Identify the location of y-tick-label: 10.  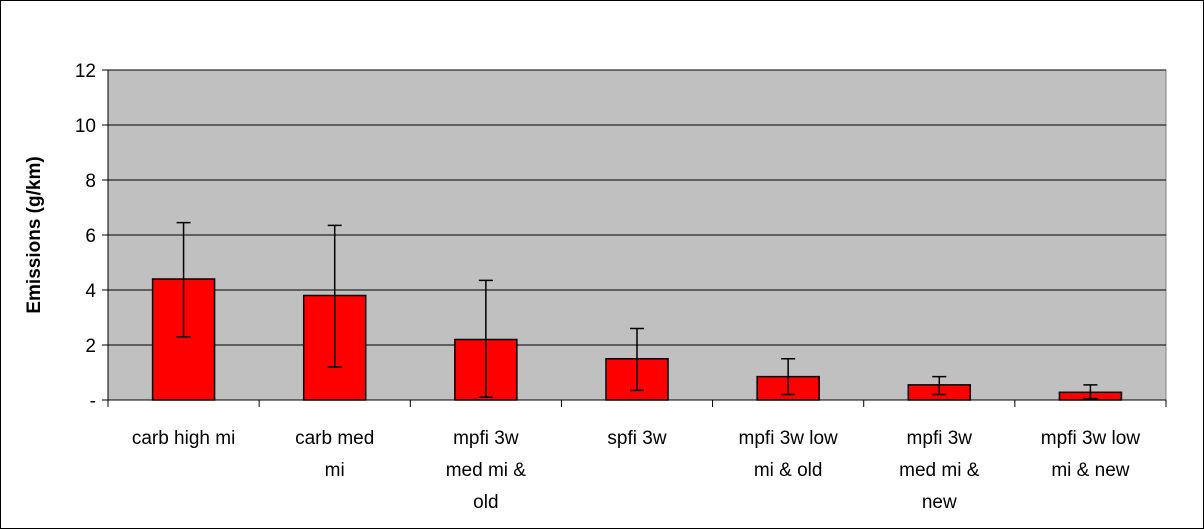
(85, 126).